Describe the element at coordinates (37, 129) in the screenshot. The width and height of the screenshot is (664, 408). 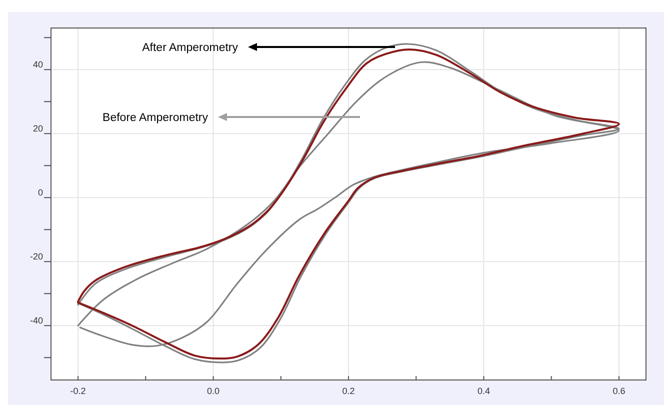
I see `y-tick-label: 20` at that location.